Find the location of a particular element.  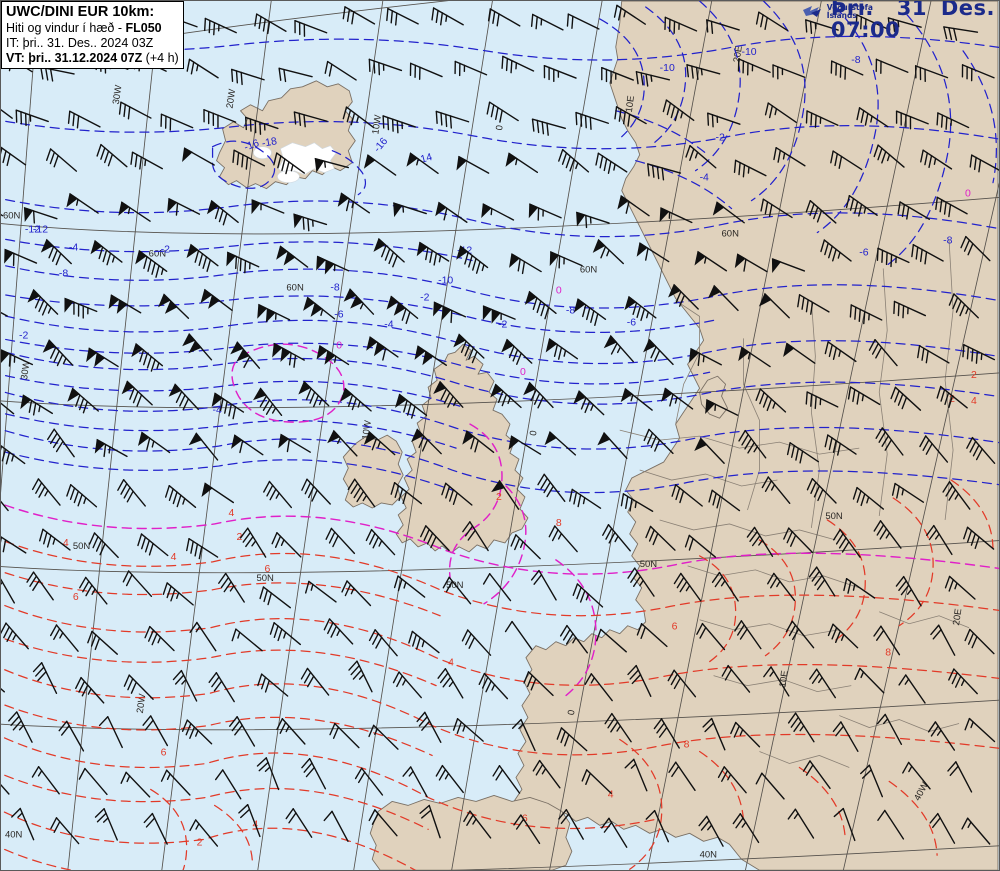

label-50N-b: 50N is located at coordinates (265, 578).